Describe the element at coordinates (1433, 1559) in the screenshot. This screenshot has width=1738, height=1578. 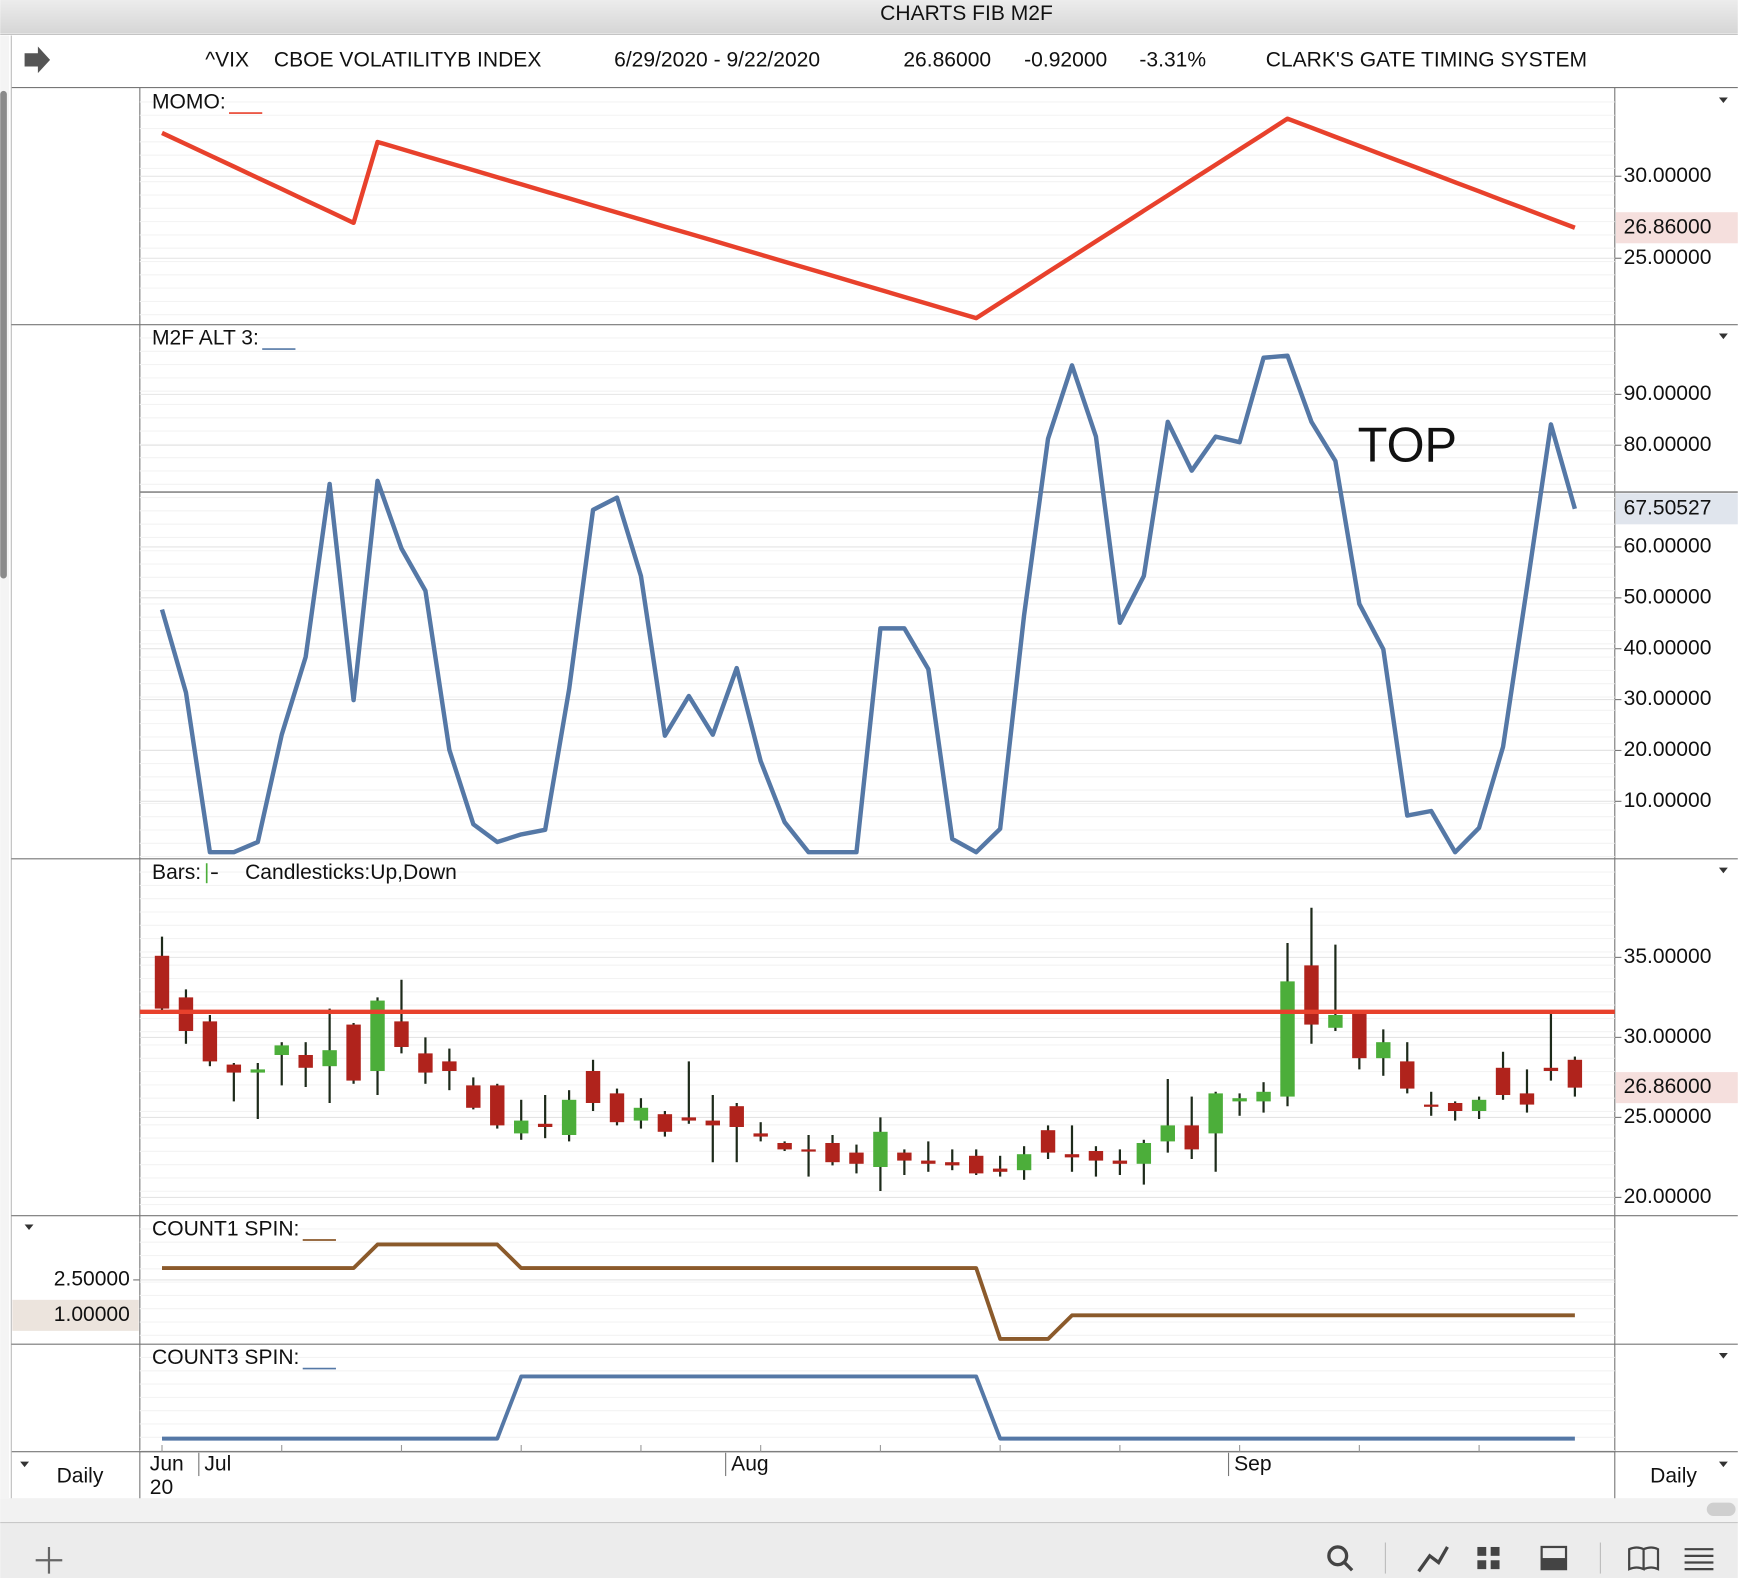
I see `chart-icon` at that location.